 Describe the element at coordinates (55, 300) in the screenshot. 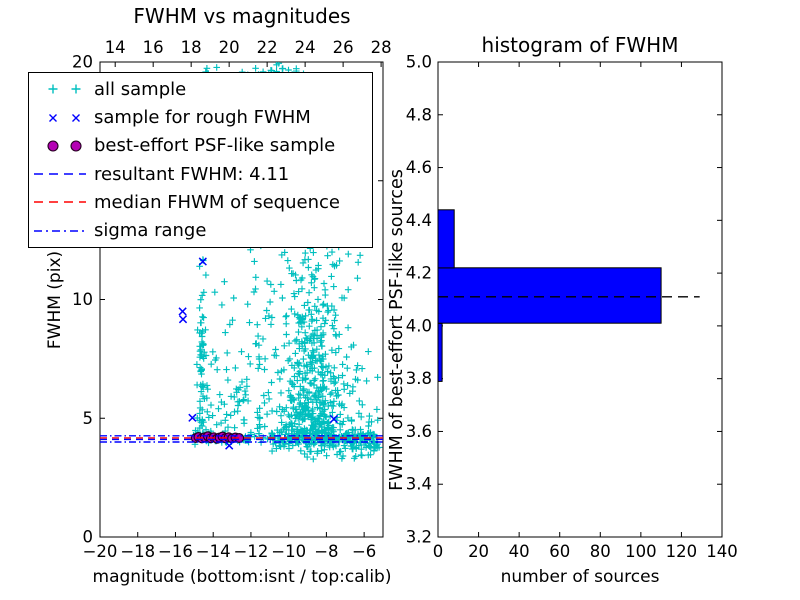

I see `left-plot-ylabel: FWHM (pix)` at that location.